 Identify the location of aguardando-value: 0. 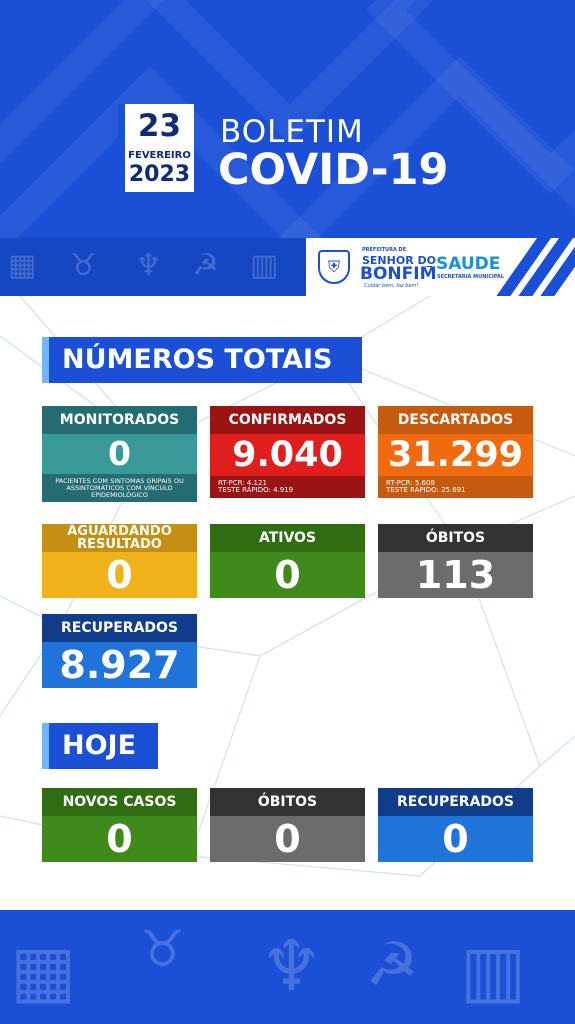
(119, 575).